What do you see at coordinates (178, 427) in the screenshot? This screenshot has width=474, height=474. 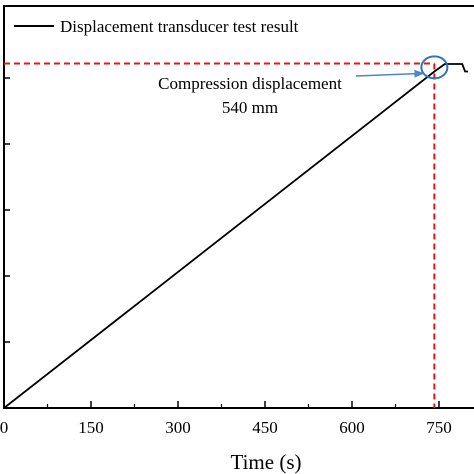 I see `x-tick-label: 300` at bounding box center [178, 427].